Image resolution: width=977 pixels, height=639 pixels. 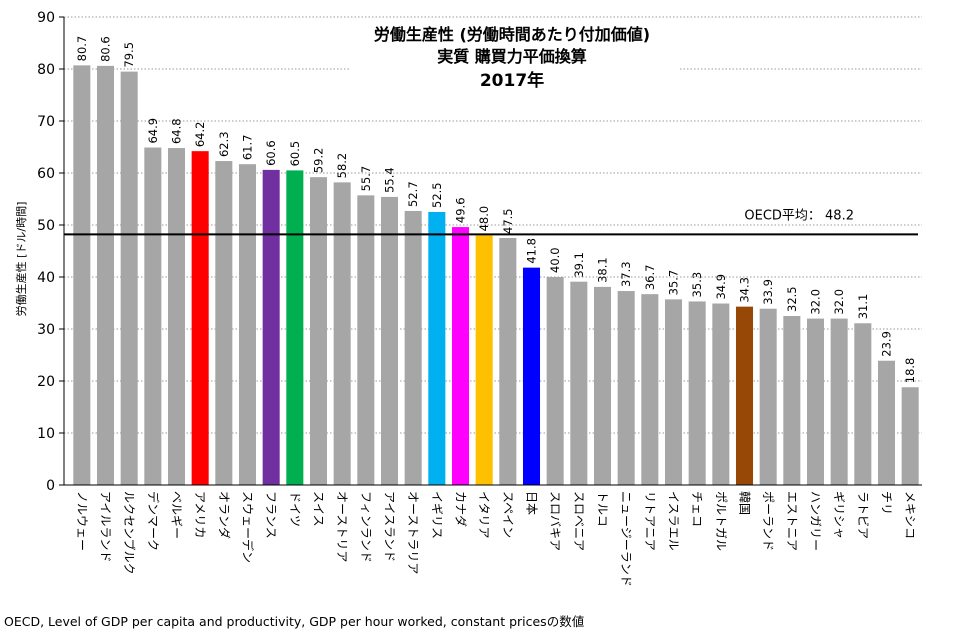 I want to click on bar-value-label: 38.1, so click(x=603, y=270).